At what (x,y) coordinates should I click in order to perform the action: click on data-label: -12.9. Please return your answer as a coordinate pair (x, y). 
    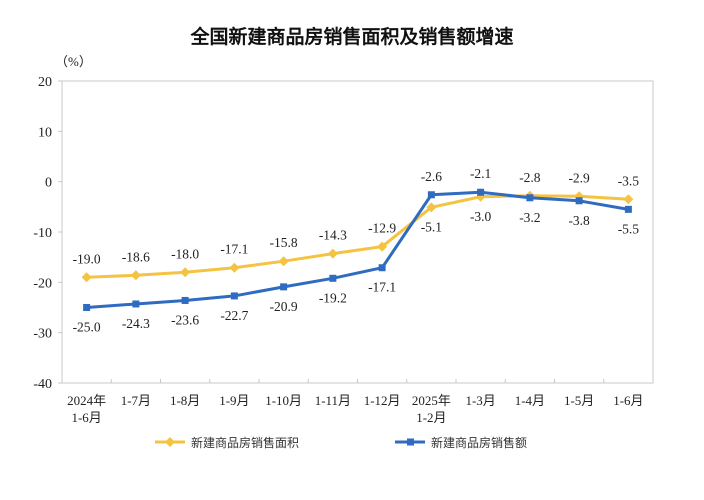
    Looking at the image, I should click on (382, 228).